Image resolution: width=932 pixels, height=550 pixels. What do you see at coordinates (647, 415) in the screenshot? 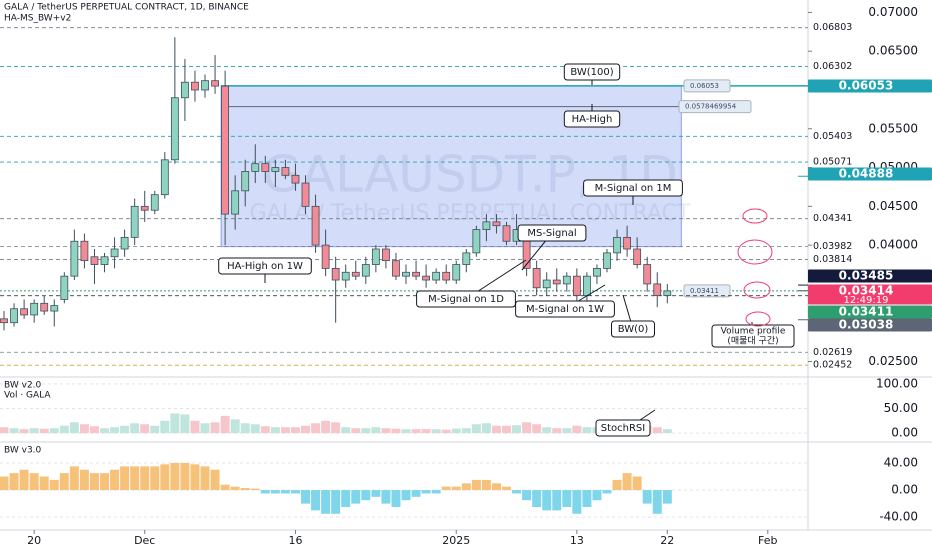
I see `annotation-pointer` at bounding box center [647, 415].